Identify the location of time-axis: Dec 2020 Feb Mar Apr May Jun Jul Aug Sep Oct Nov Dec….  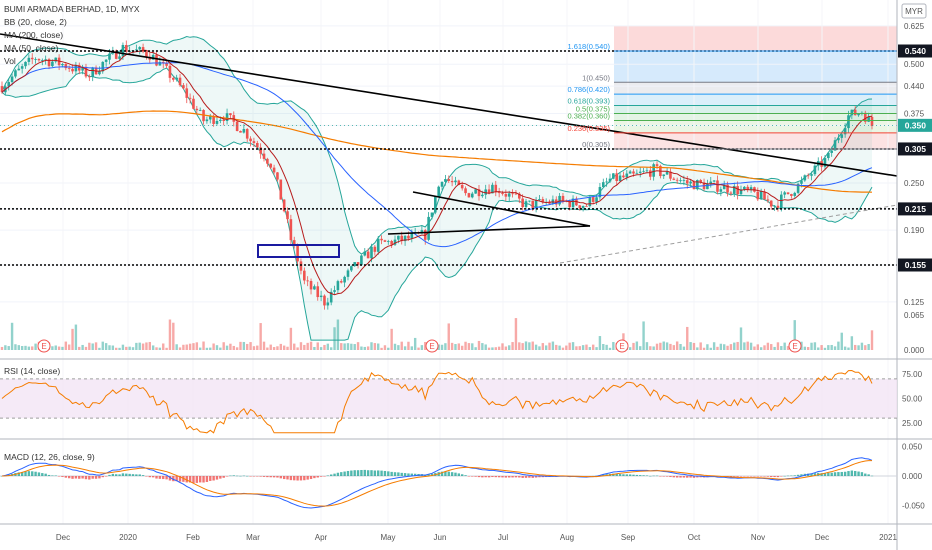
(477, 537).